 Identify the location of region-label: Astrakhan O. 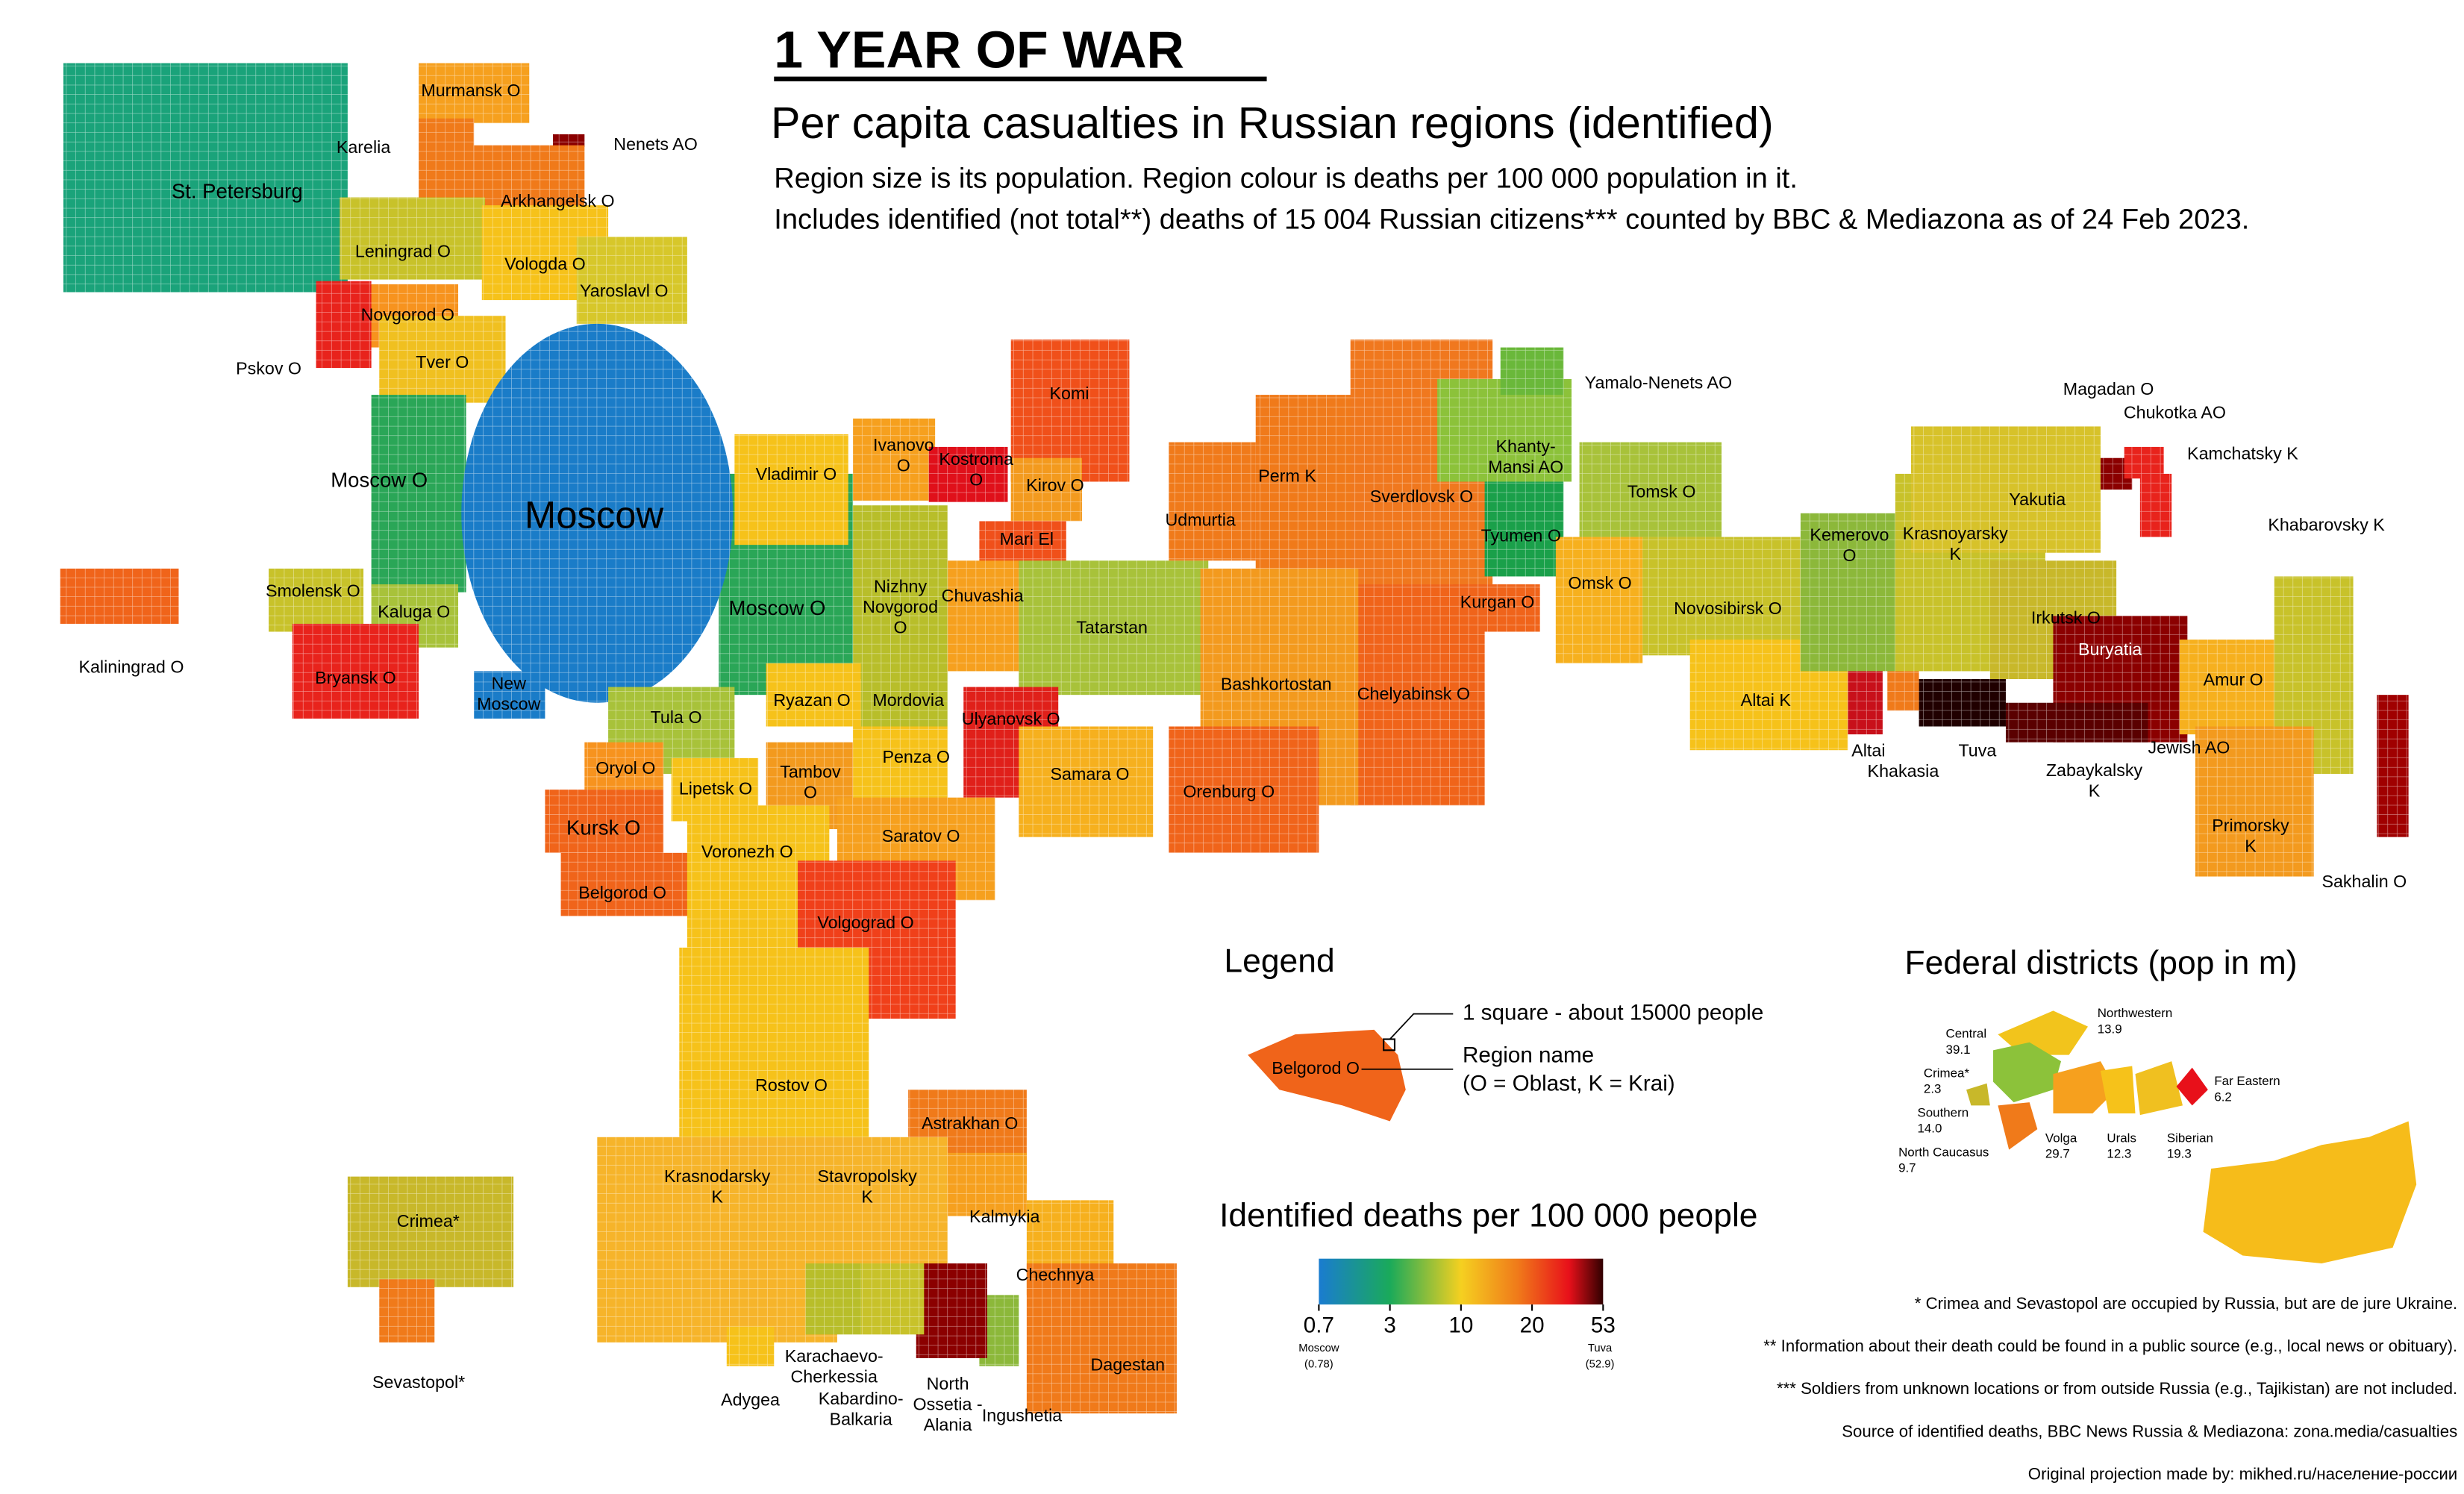
(970, 1123).